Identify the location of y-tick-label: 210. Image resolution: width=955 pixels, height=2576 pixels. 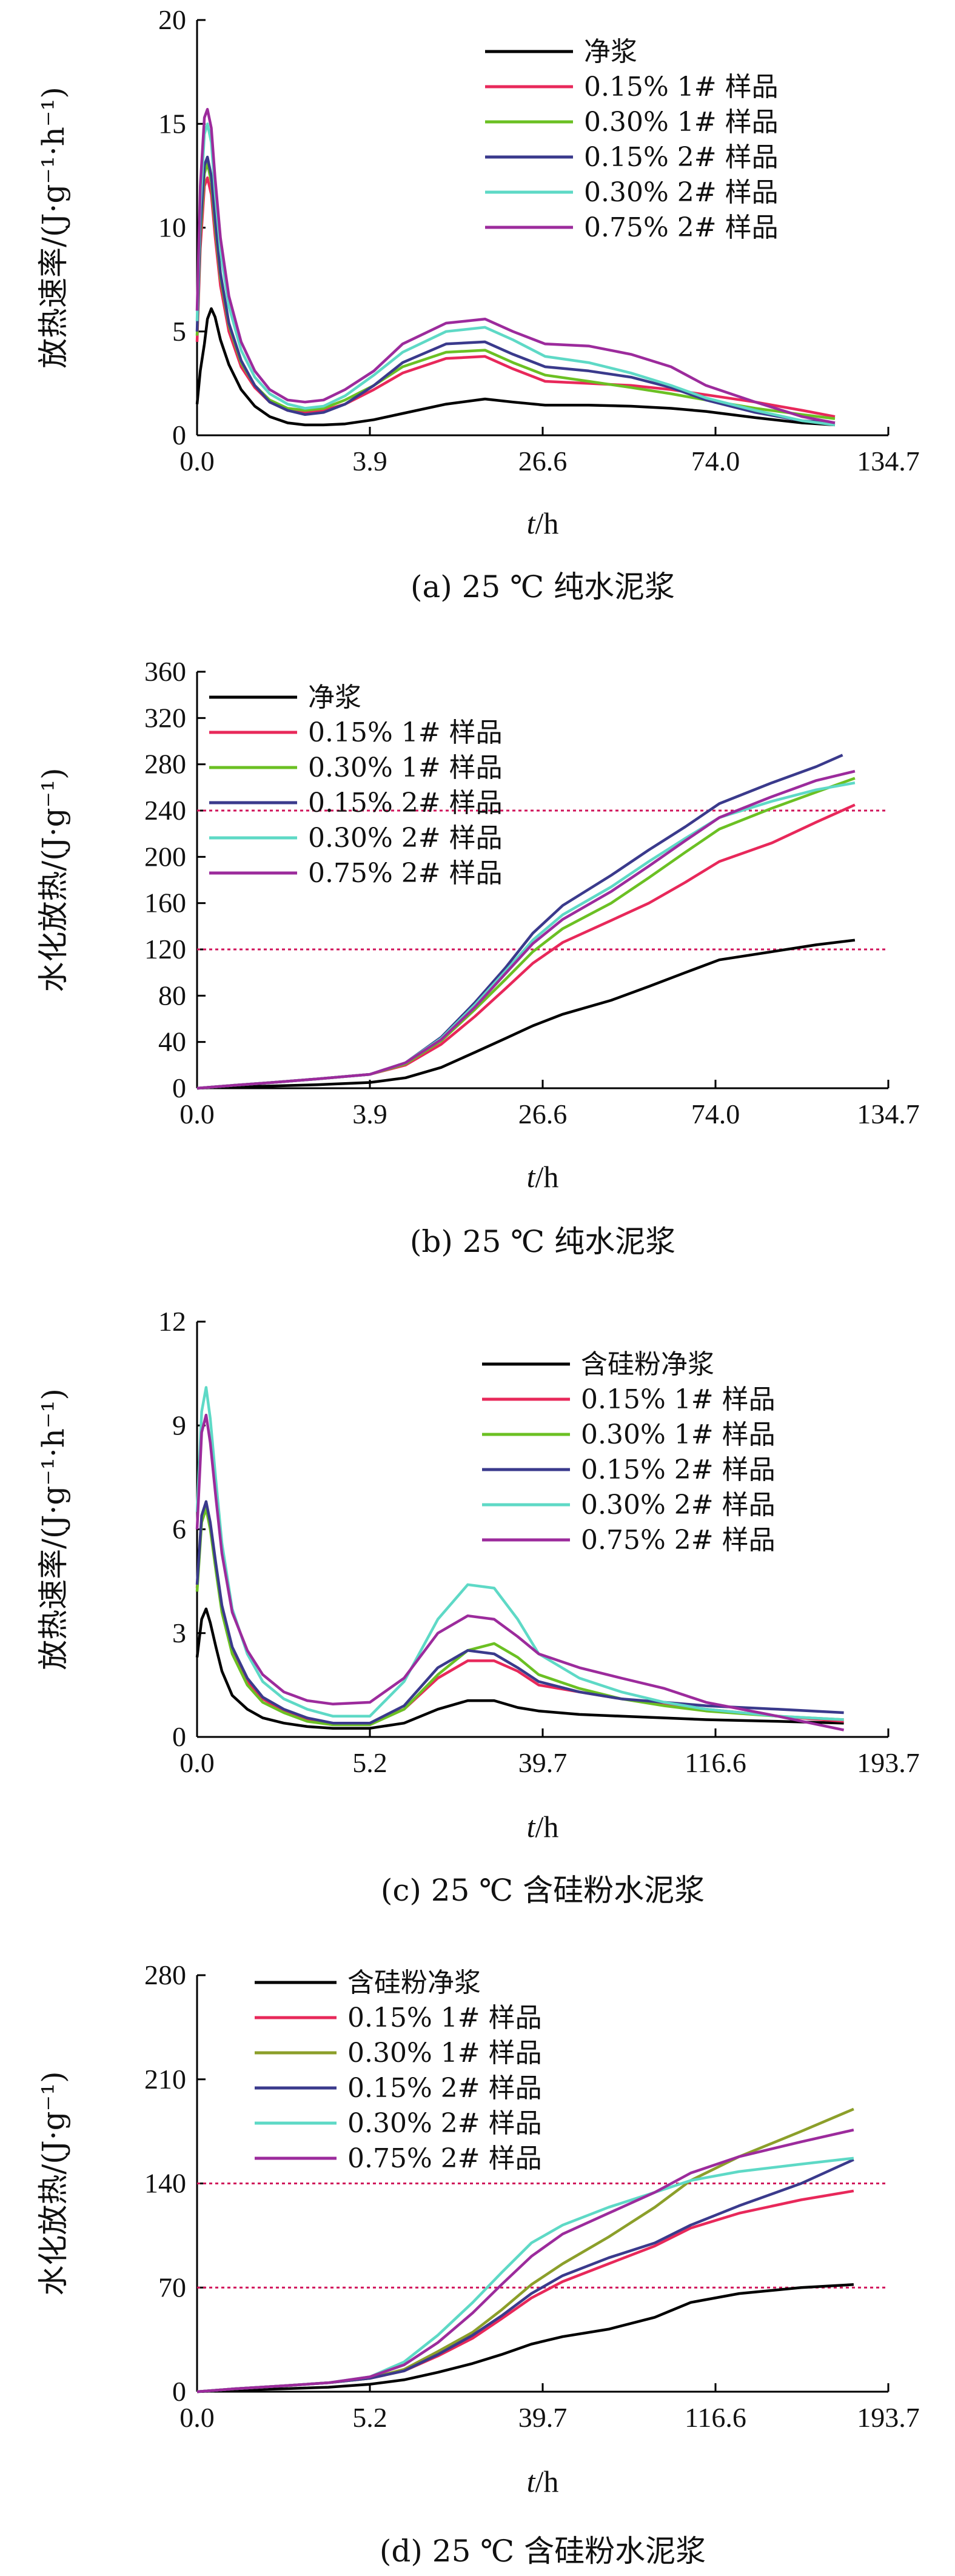
(165, 2079).